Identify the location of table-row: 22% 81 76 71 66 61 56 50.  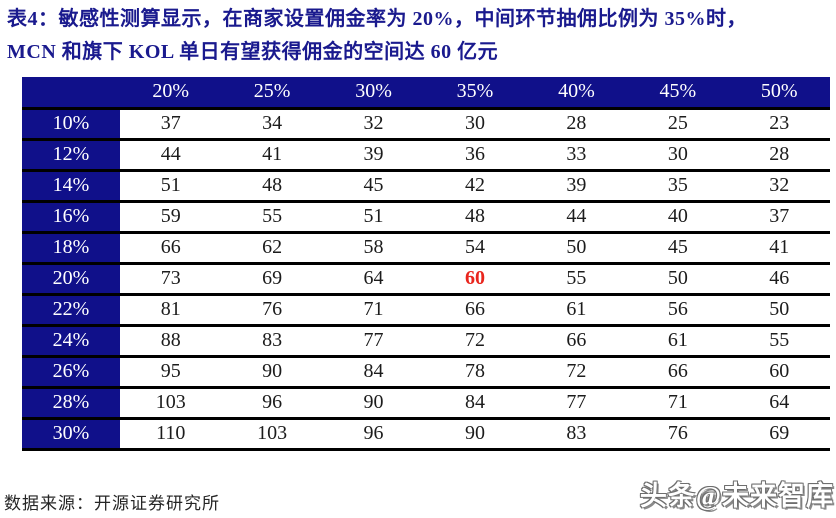
(426, 310).